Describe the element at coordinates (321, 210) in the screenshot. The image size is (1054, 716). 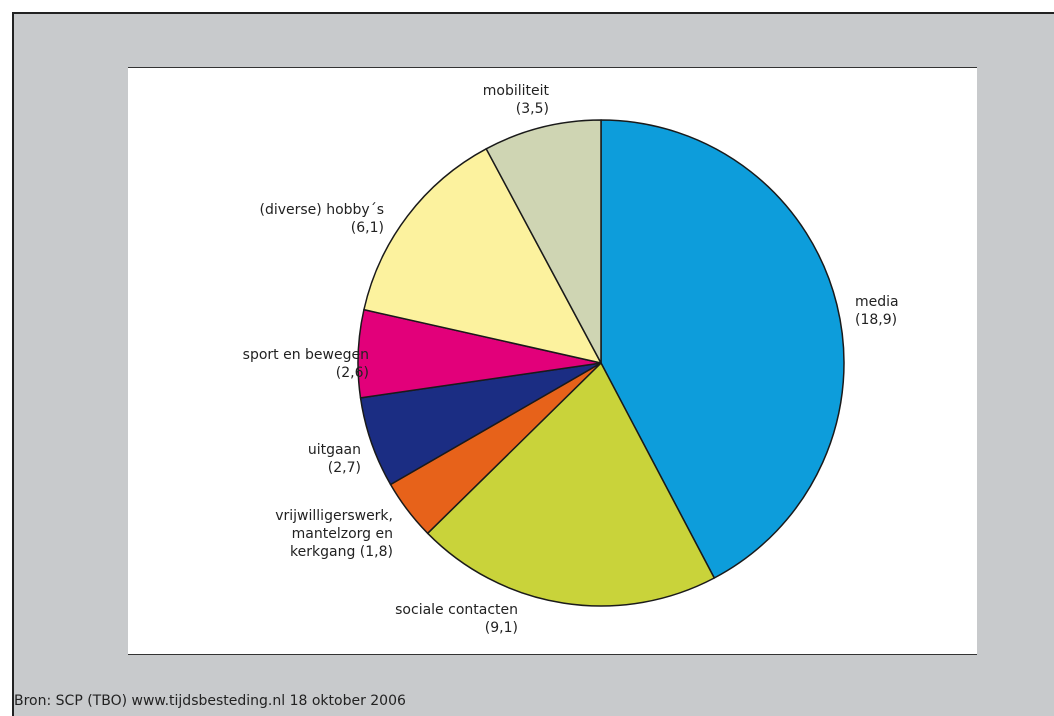
I see `slice-label-line: (diverse) hobby´s` at that location.